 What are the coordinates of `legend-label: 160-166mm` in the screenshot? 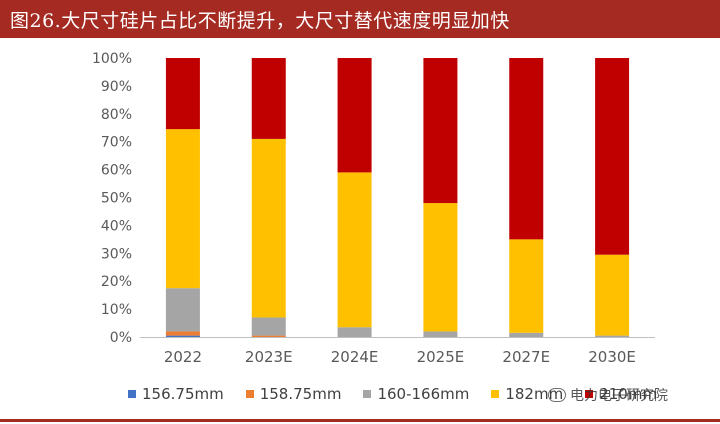 It's located at (423, 394).